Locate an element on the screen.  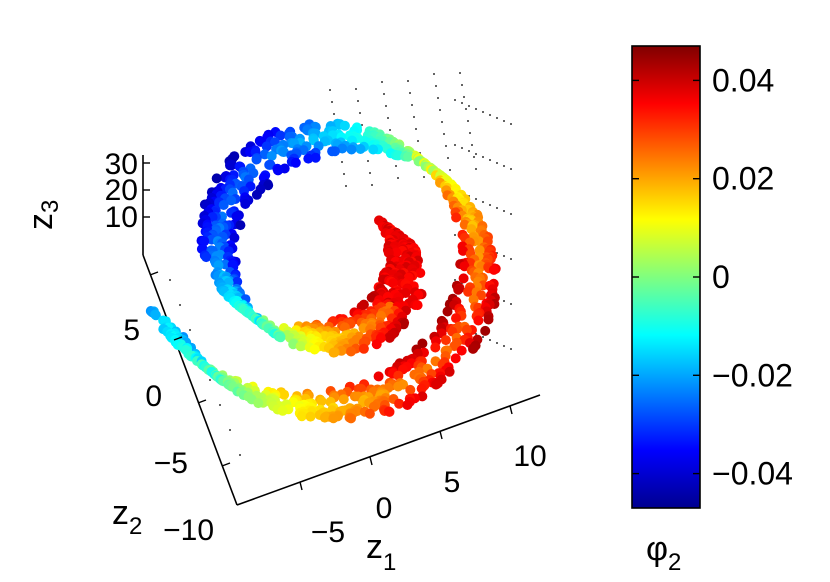
colorbar-ticks: 0.04 0.02 0 −0.02 −0.04 is located at coordinates (712, 277).